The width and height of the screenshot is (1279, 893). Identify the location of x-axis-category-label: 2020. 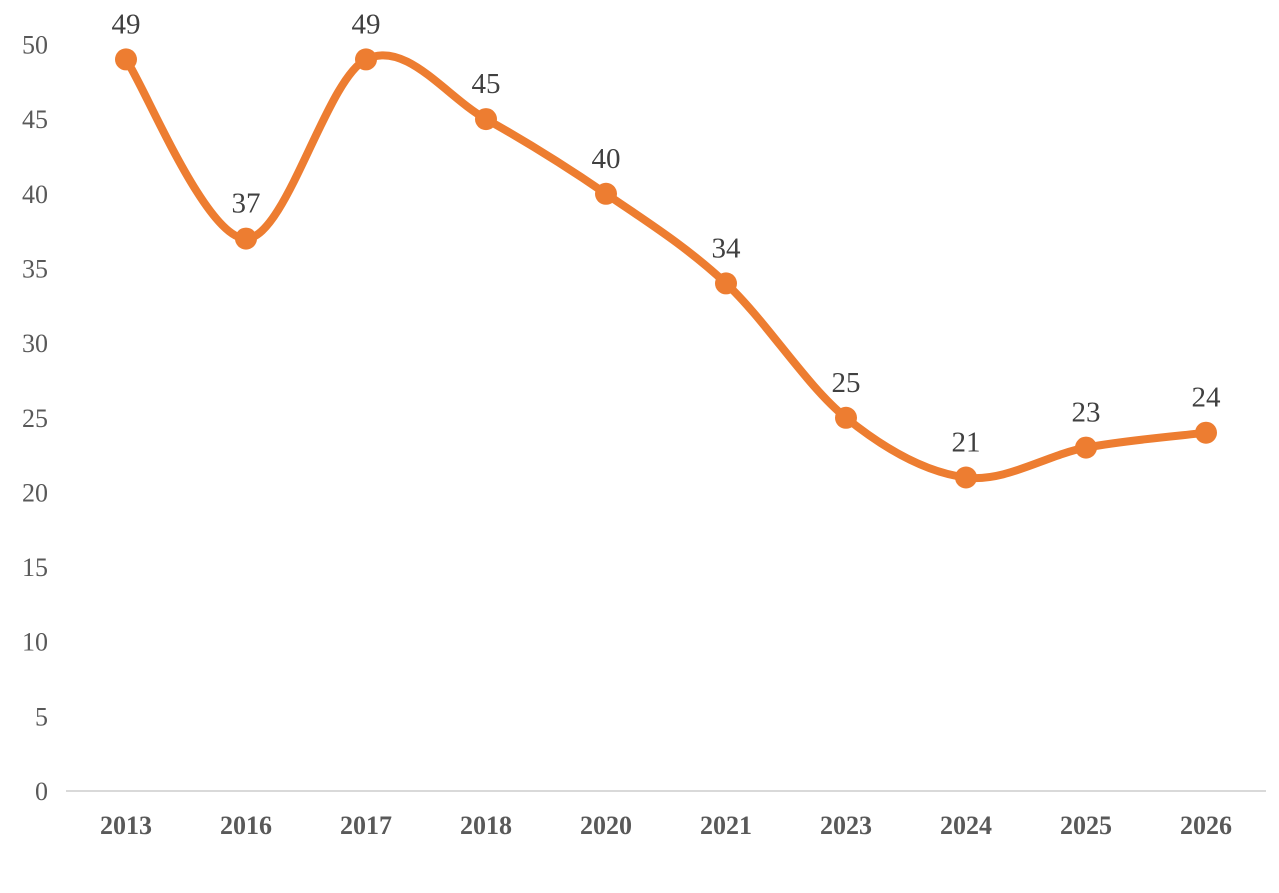
(606, 825).